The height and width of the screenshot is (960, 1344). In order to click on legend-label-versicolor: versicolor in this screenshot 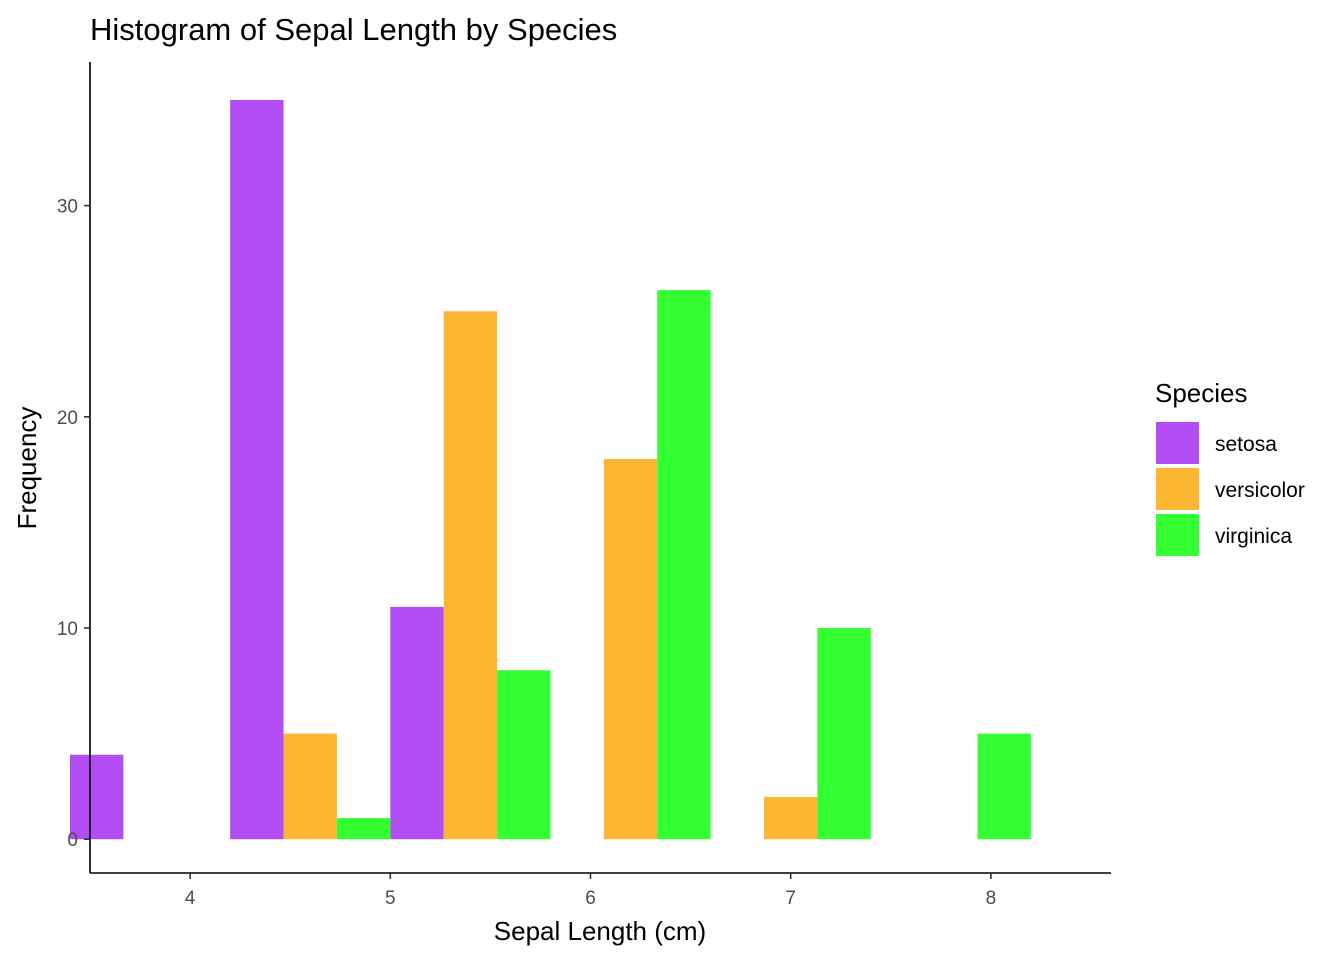, I will do `click(1260, 490)`.